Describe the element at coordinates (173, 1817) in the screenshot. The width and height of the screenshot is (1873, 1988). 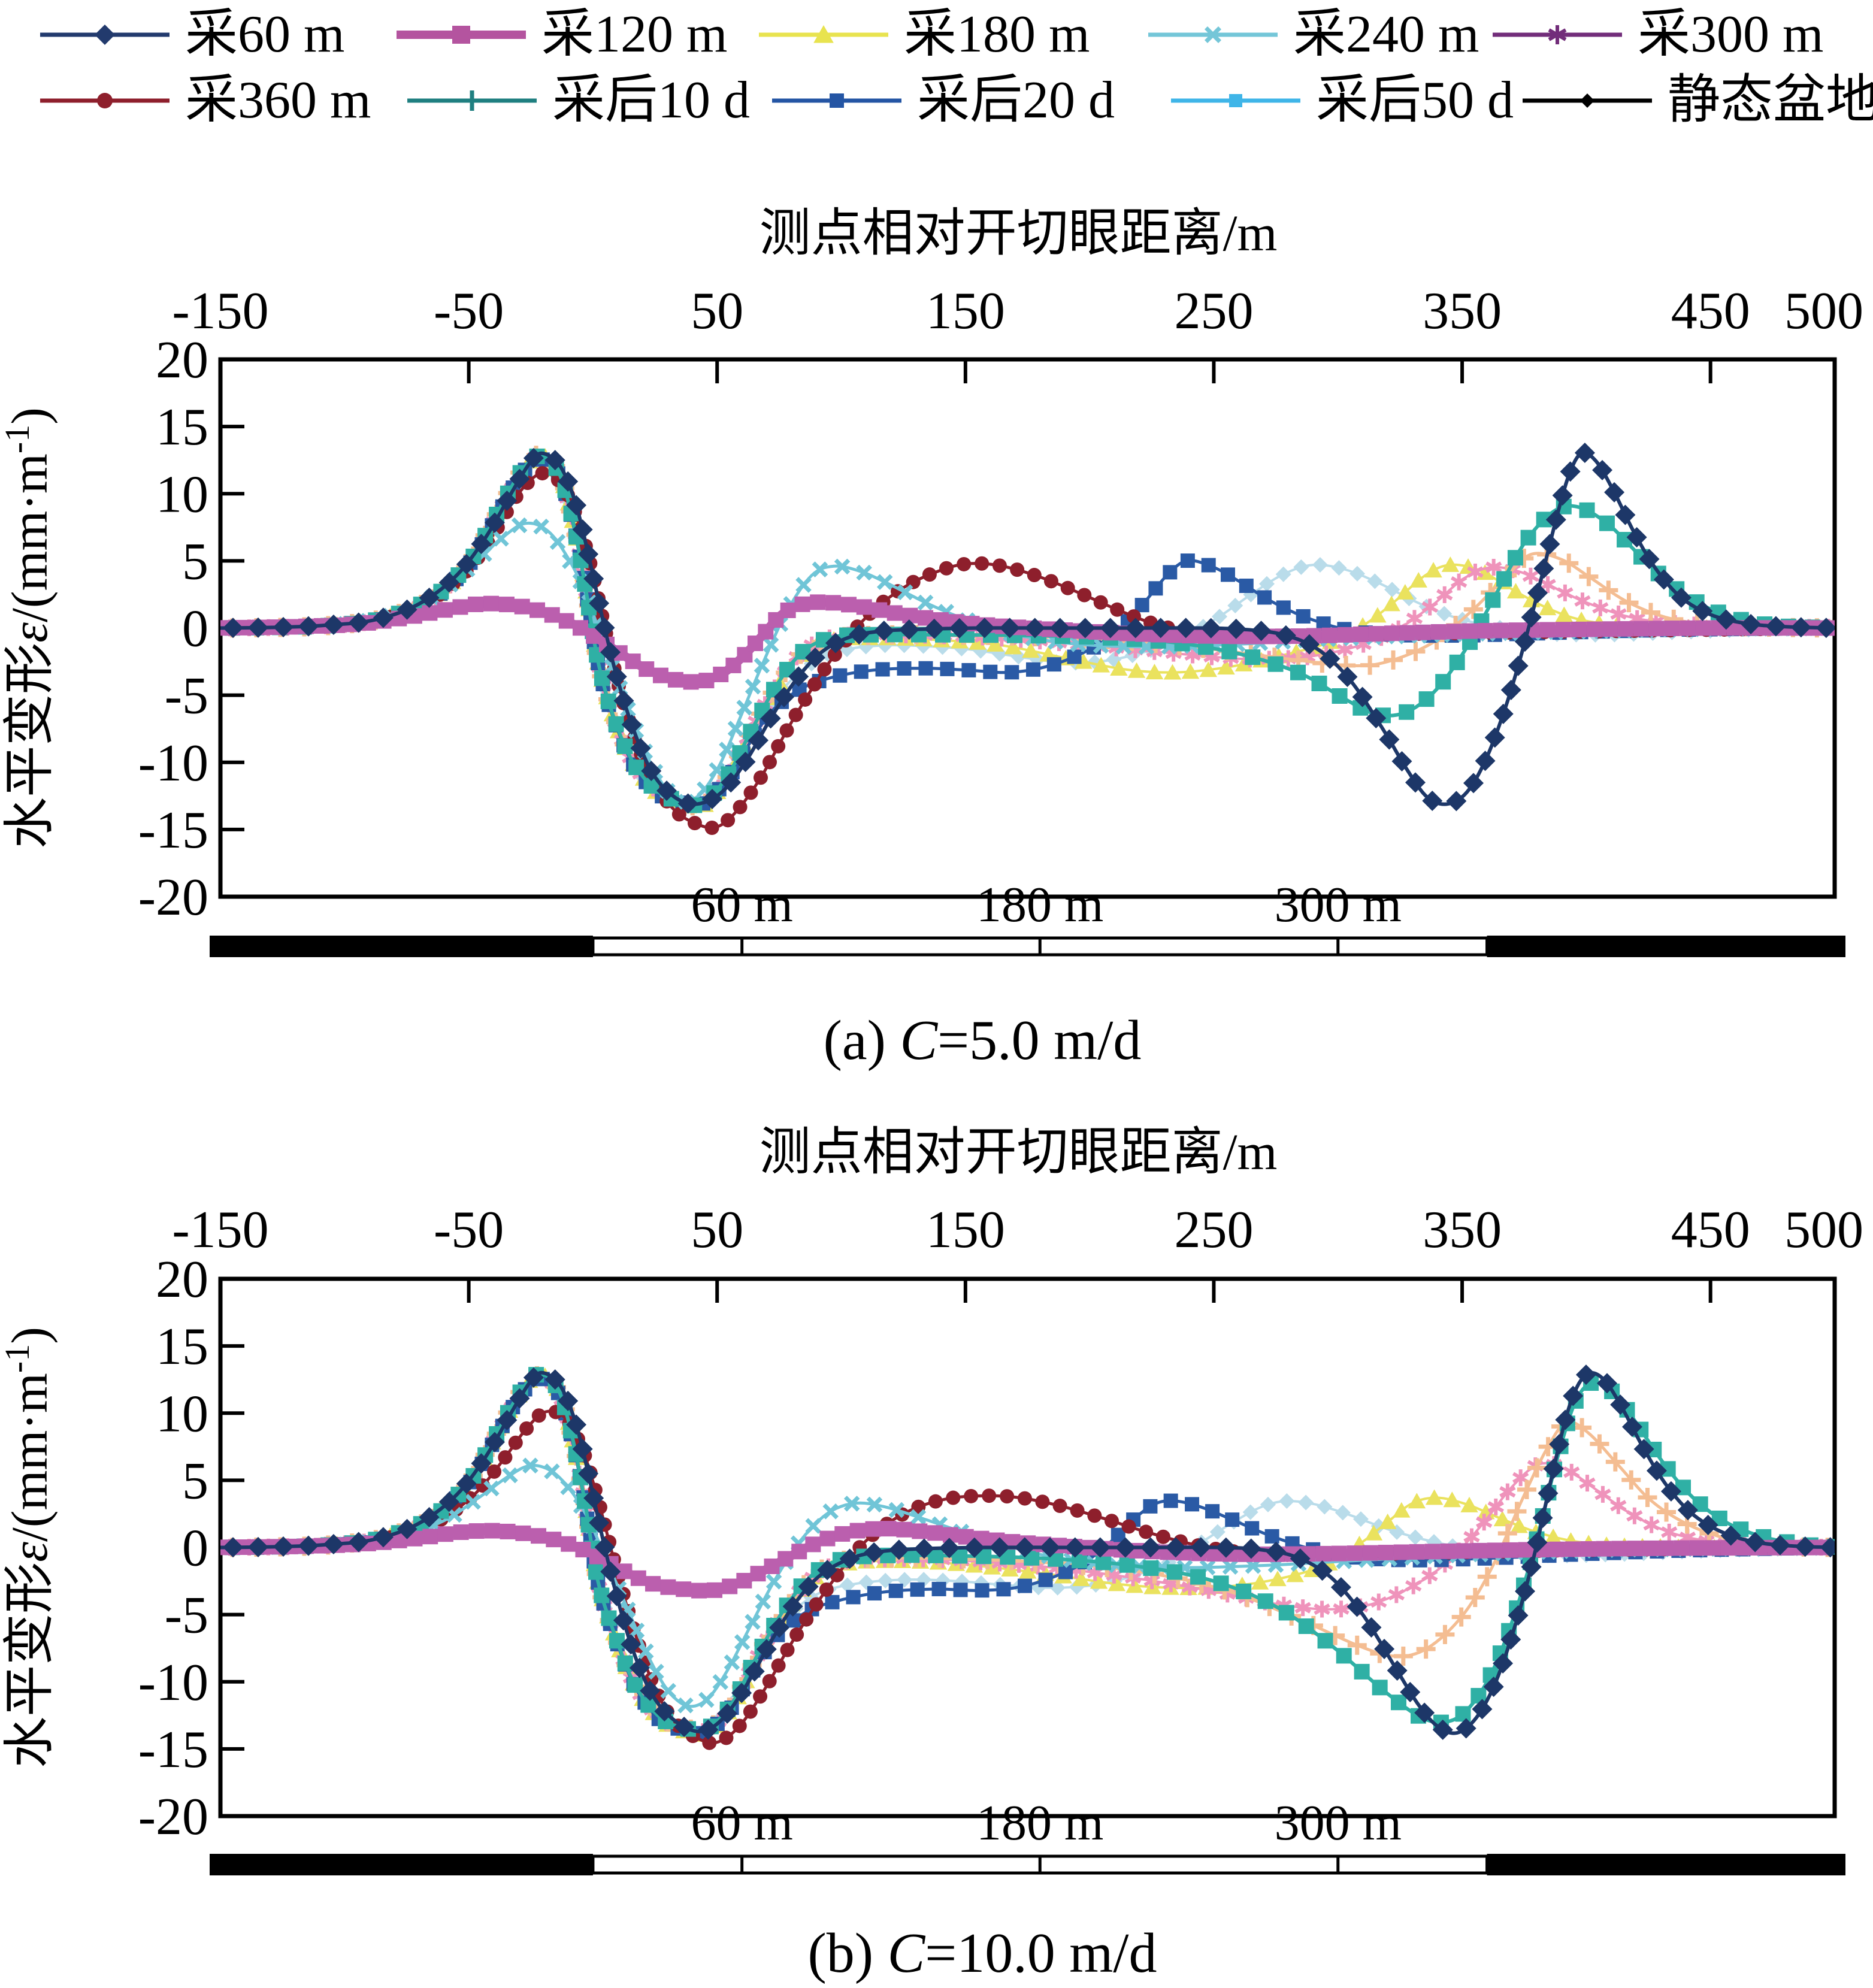
I see `chart-b-y-tick-label: -20` at that location.